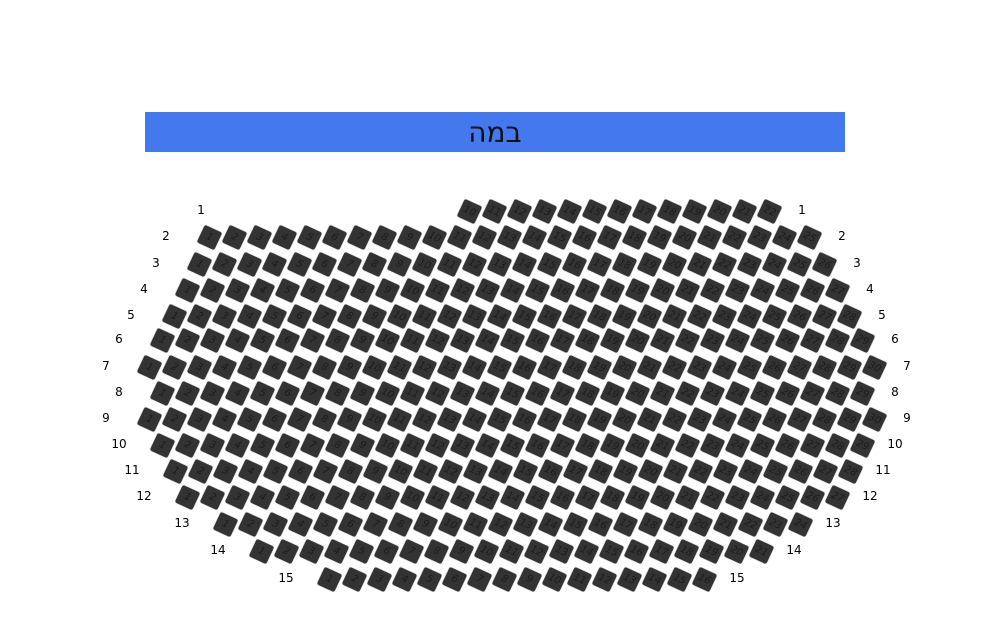 The width and height of the screenshot is (1000, 620). I want to click on seat-row-11-24: 24, so click(750, 471).